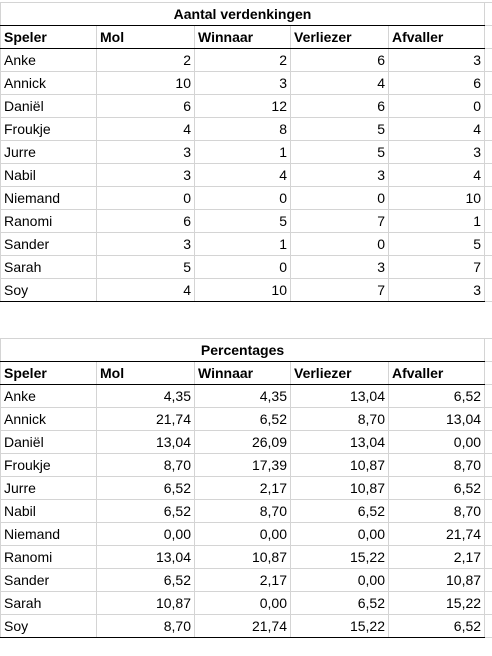 The height and width of the screenshot is (656, 492). Describe the element at coordinates (48, 626) in the screenshot. I see `player-name-cell: Soy` at that location.